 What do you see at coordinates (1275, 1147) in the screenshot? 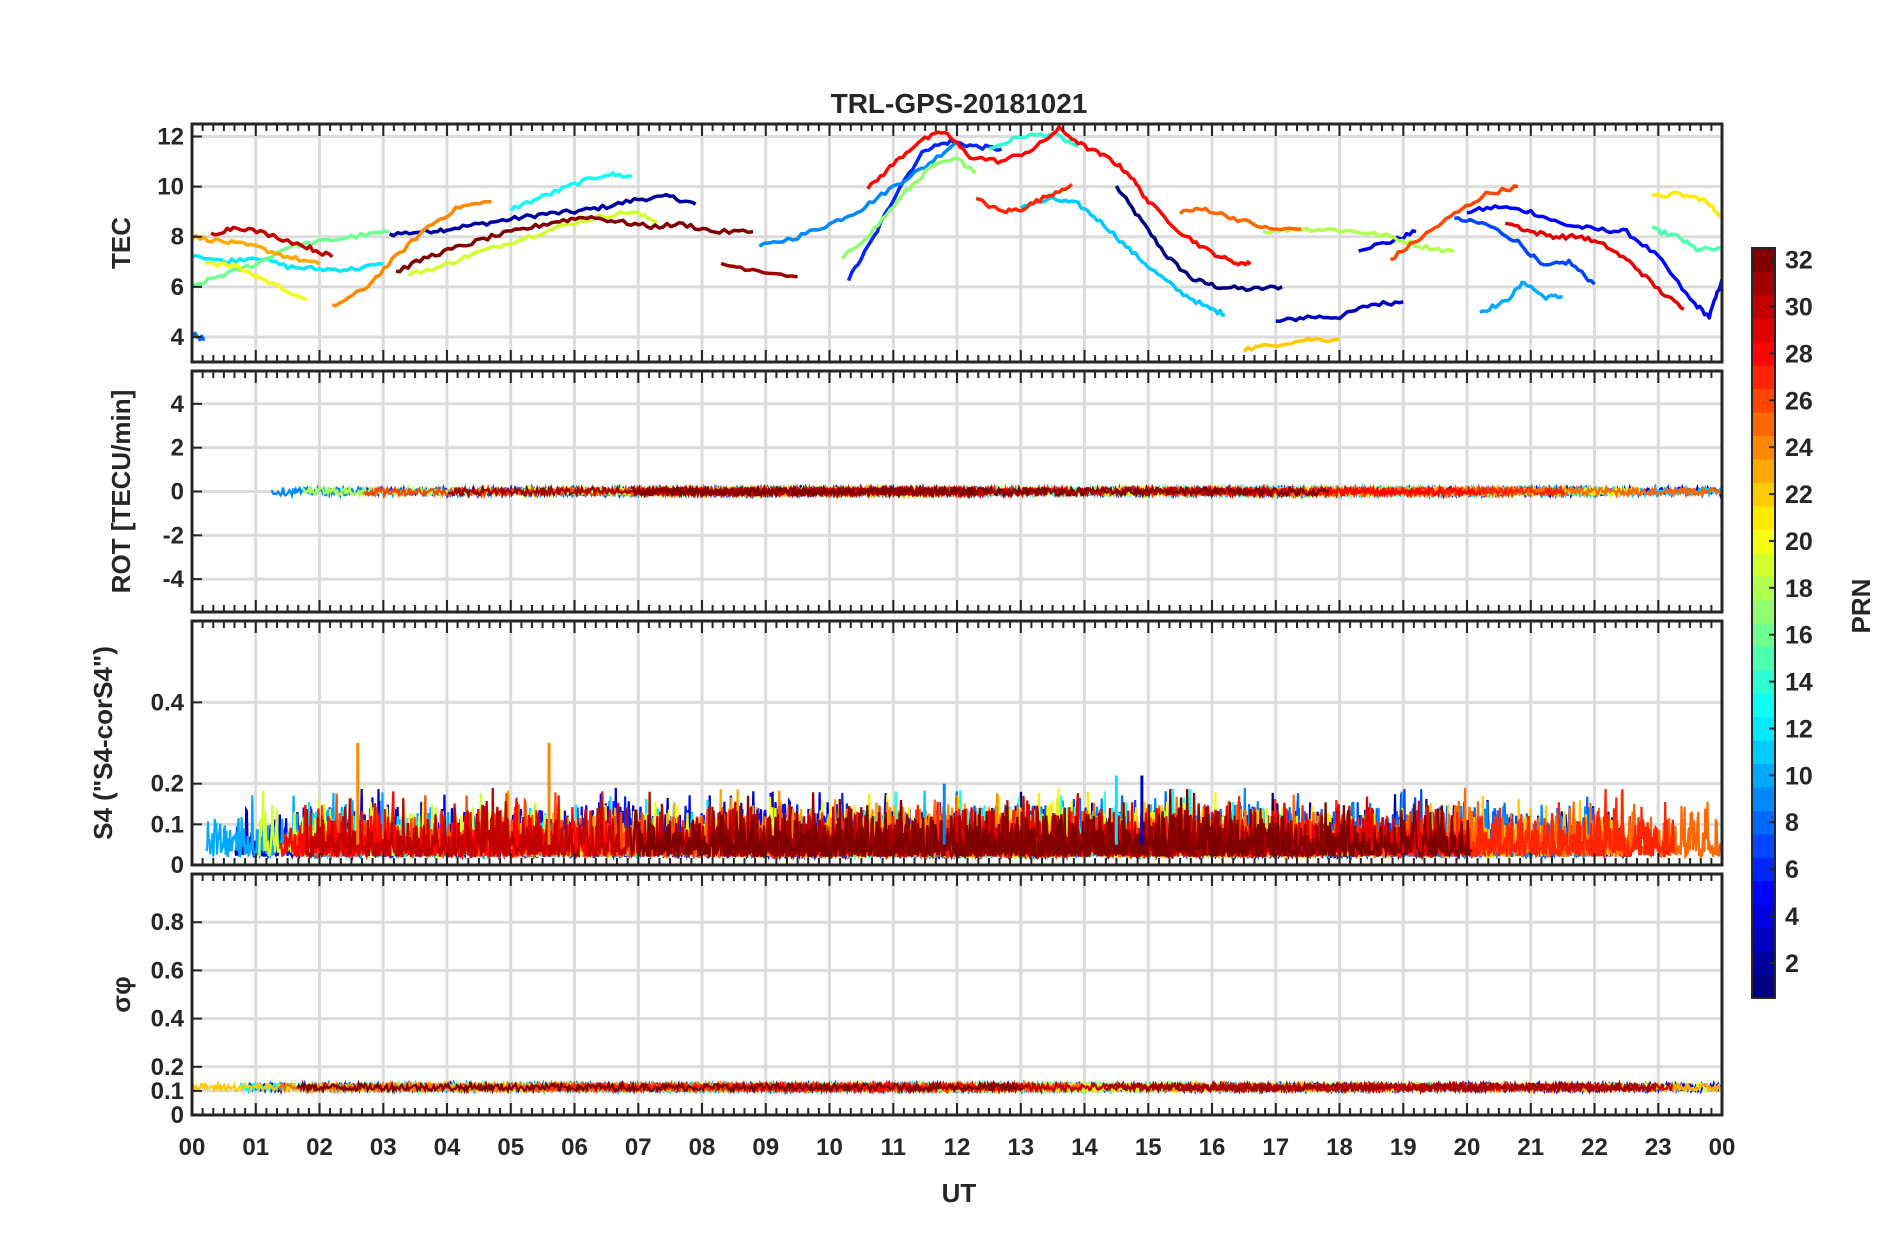
I see `x-tick-label: 17` at bounding box center [1275, 1147].